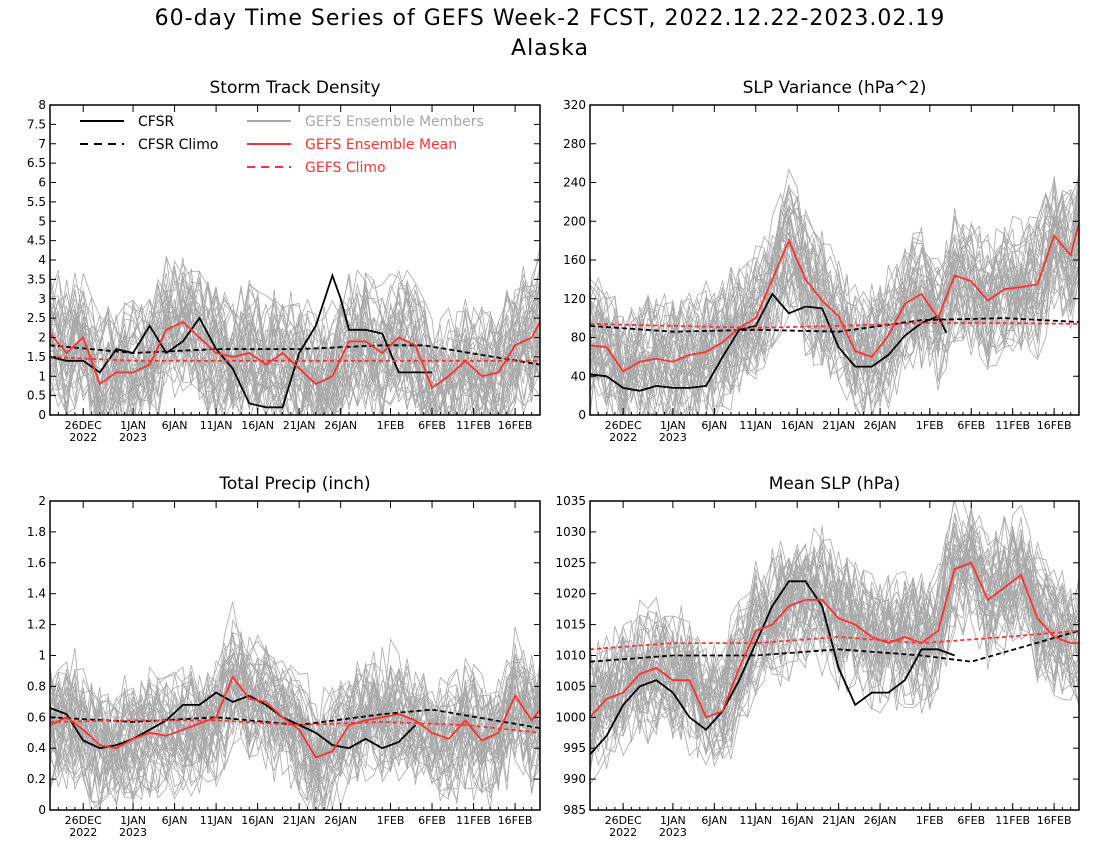 The width and height of the screenshot is (1100, 850). I want to click on y-tick-label: 0.4, so click(36, 748).